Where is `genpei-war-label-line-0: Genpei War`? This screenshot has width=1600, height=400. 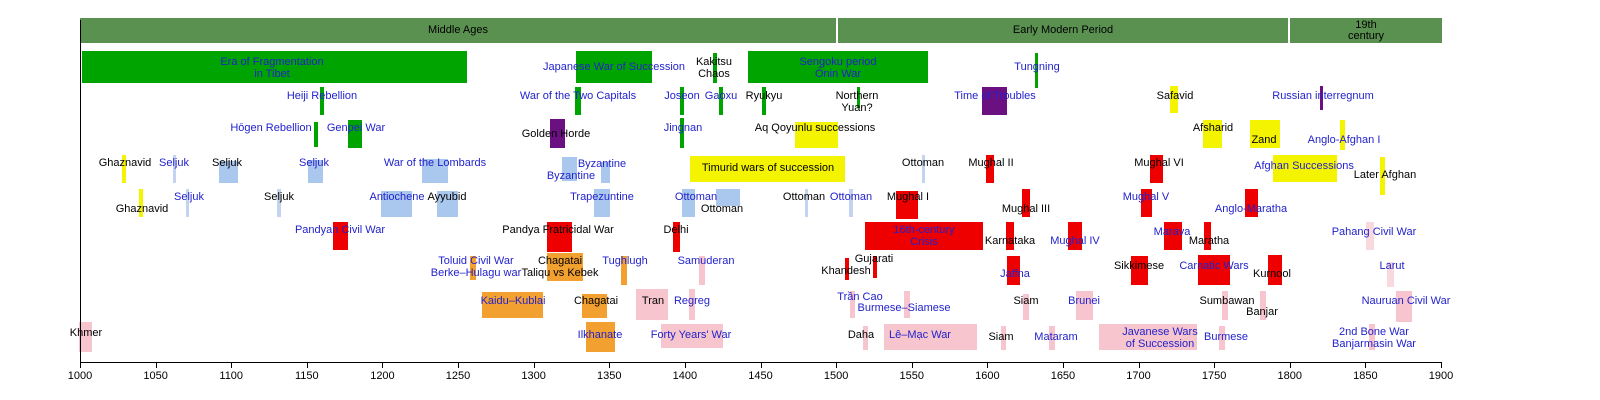
genpei-war-label-line-0: Genpei War is located at coordinates (356, 128).